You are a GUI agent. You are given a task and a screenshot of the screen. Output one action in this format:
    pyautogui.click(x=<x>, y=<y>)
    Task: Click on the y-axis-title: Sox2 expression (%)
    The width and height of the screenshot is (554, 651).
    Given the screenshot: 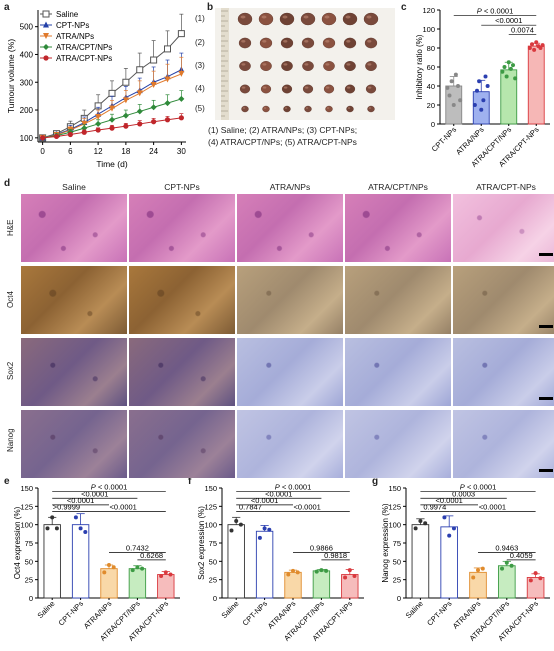 What is the action you would take?
    pyautogui.click(x=201, y=543)
    